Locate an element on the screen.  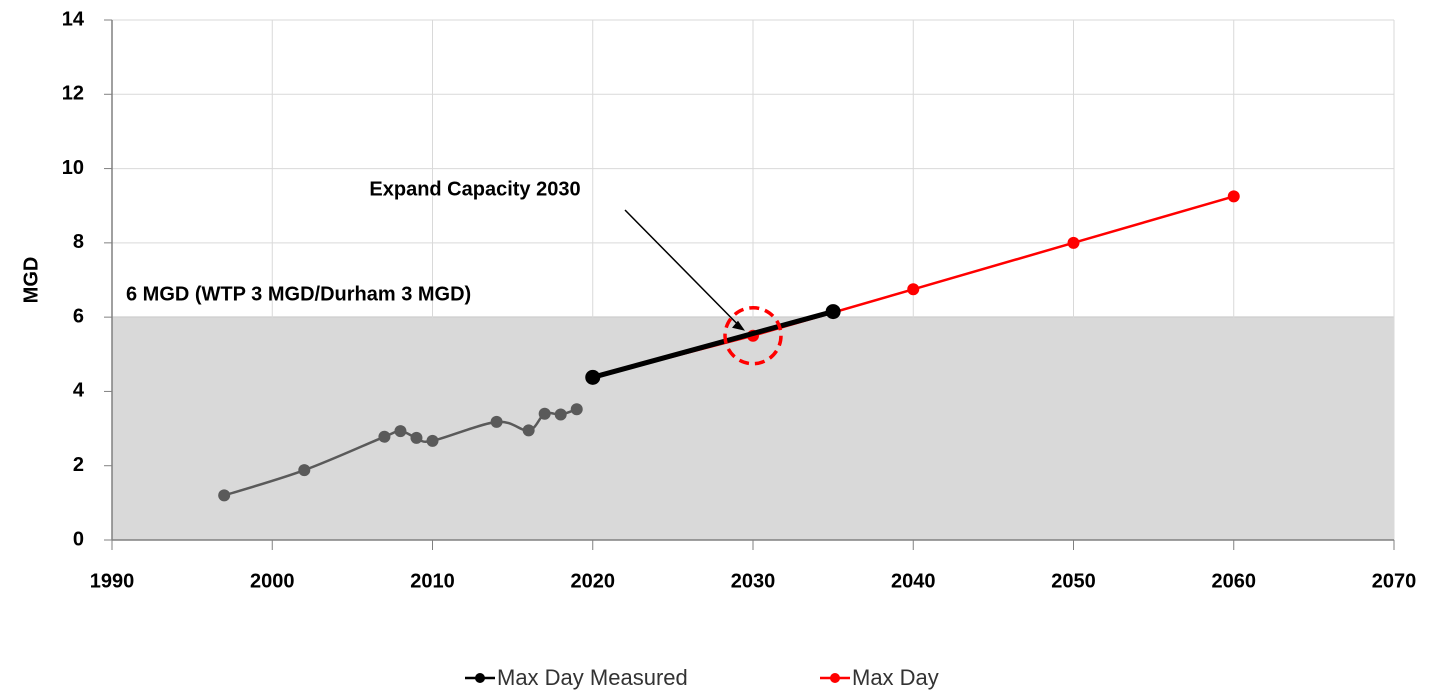
x-tick-label: 2060 is located at coordinates (1234, 581).